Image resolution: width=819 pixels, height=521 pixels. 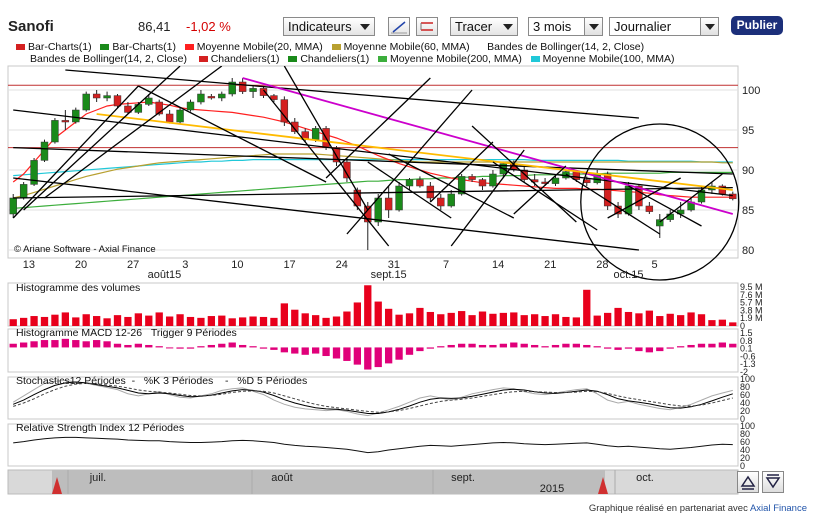 What do you see at coordinates (109, 59) in the screenshot?
I see `legend-item-bollinger-2: Bandes de Bollinger(14, 2, Close)` at bounding box center [109, 59].